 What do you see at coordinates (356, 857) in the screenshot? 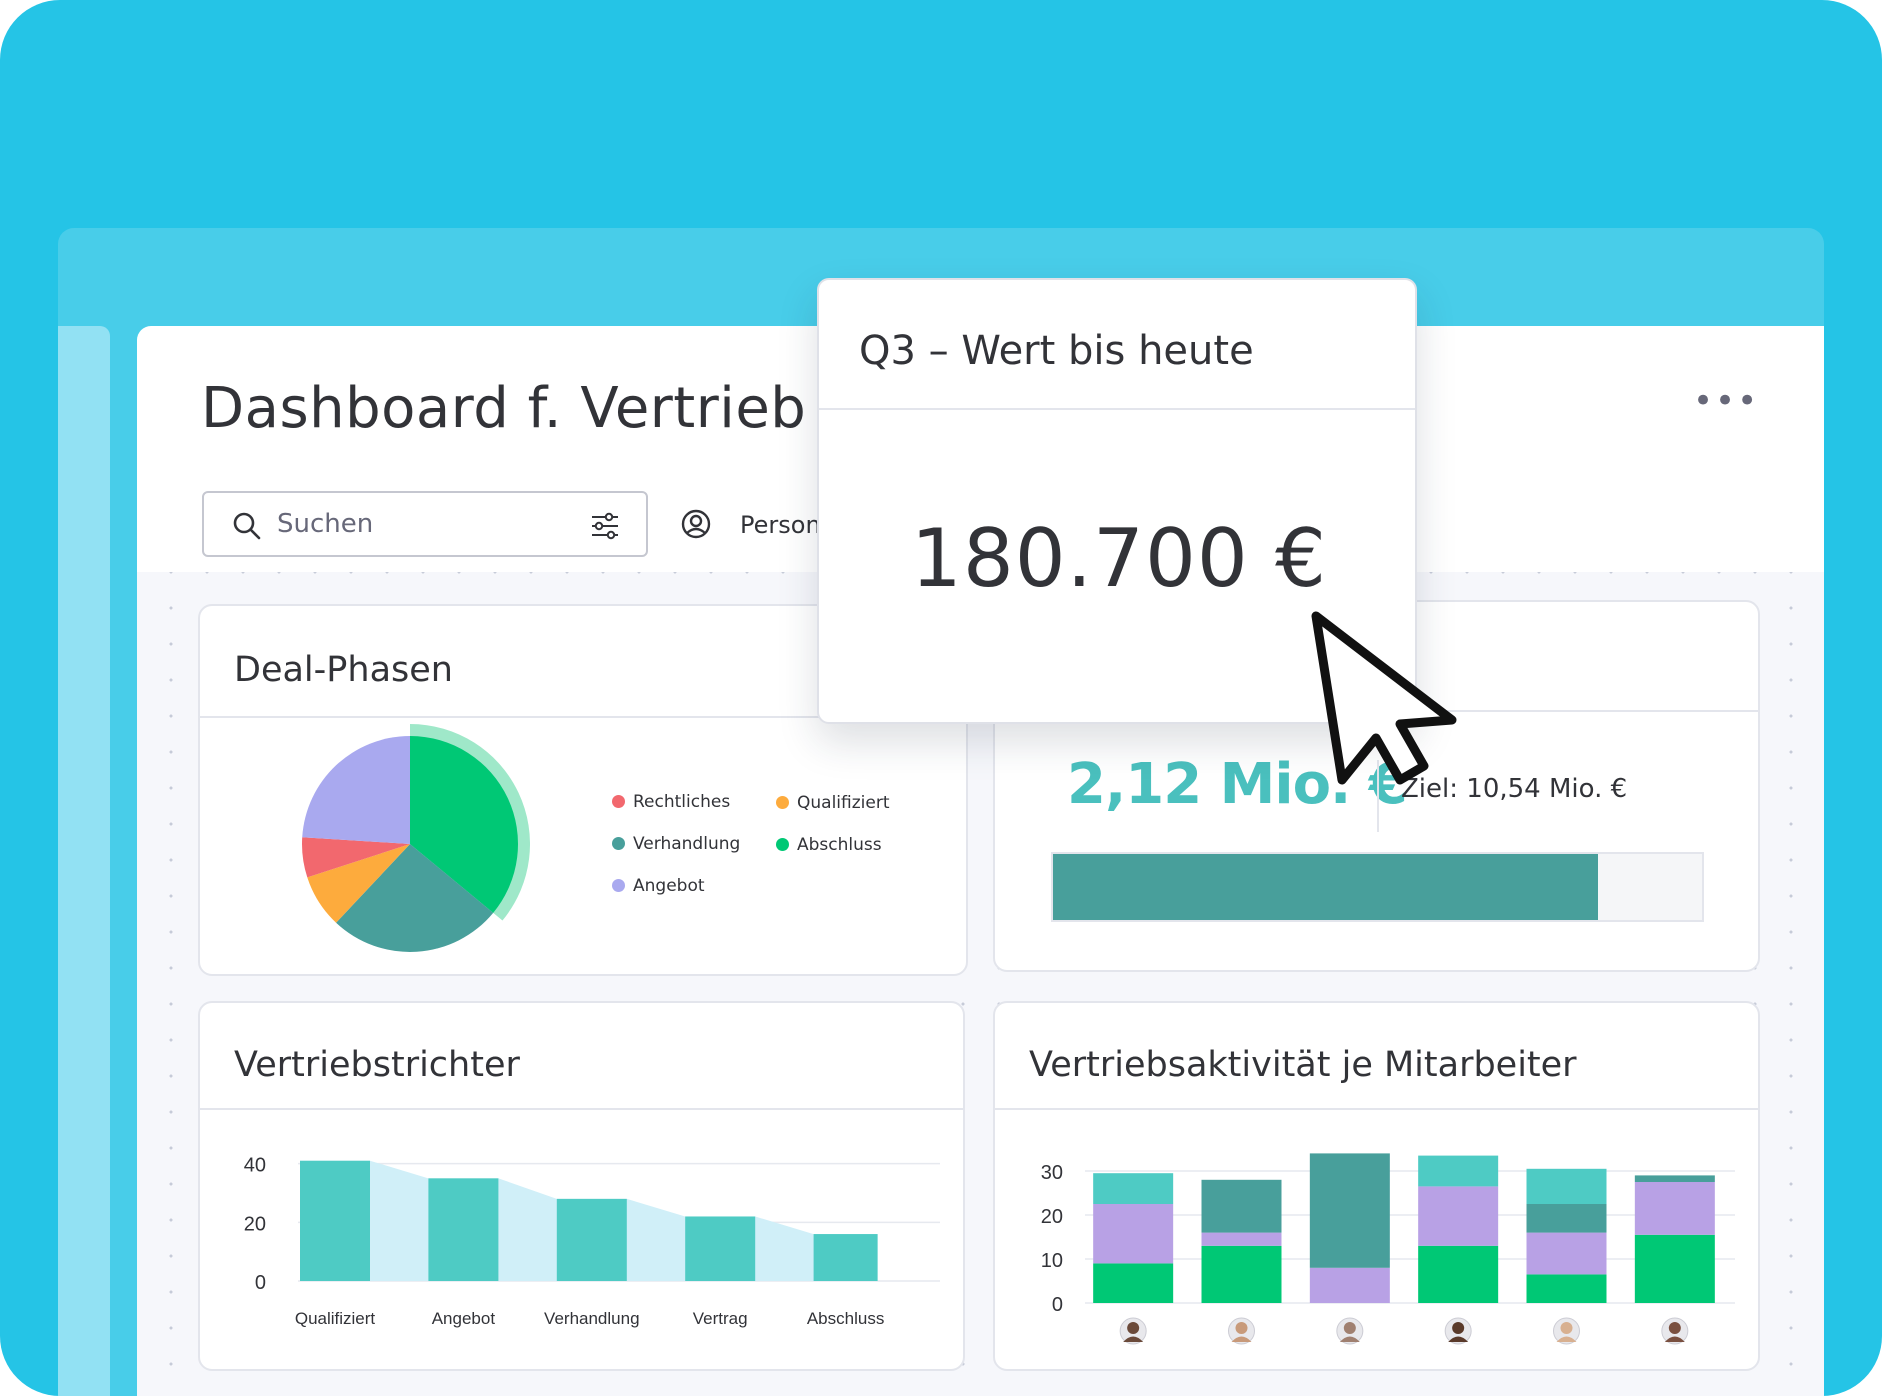
I see `pie-slice-rechtliches` at bounding box center [356, 857].